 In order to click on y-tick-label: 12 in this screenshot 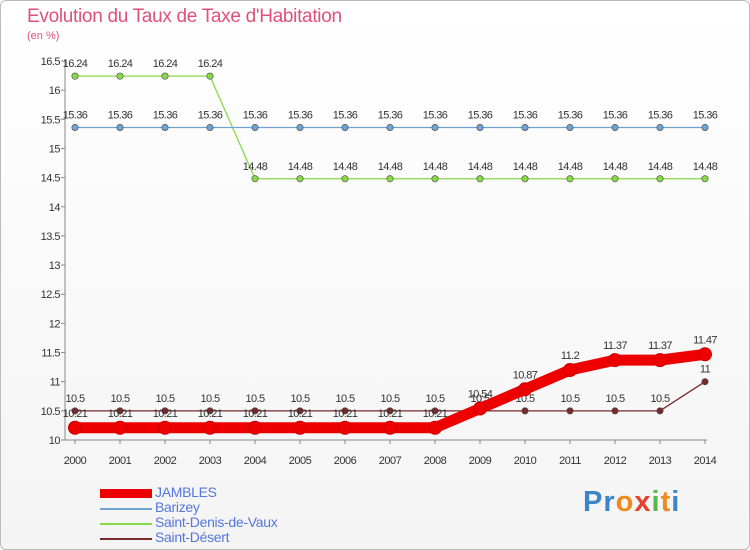, I will do `click(55, 324)`.